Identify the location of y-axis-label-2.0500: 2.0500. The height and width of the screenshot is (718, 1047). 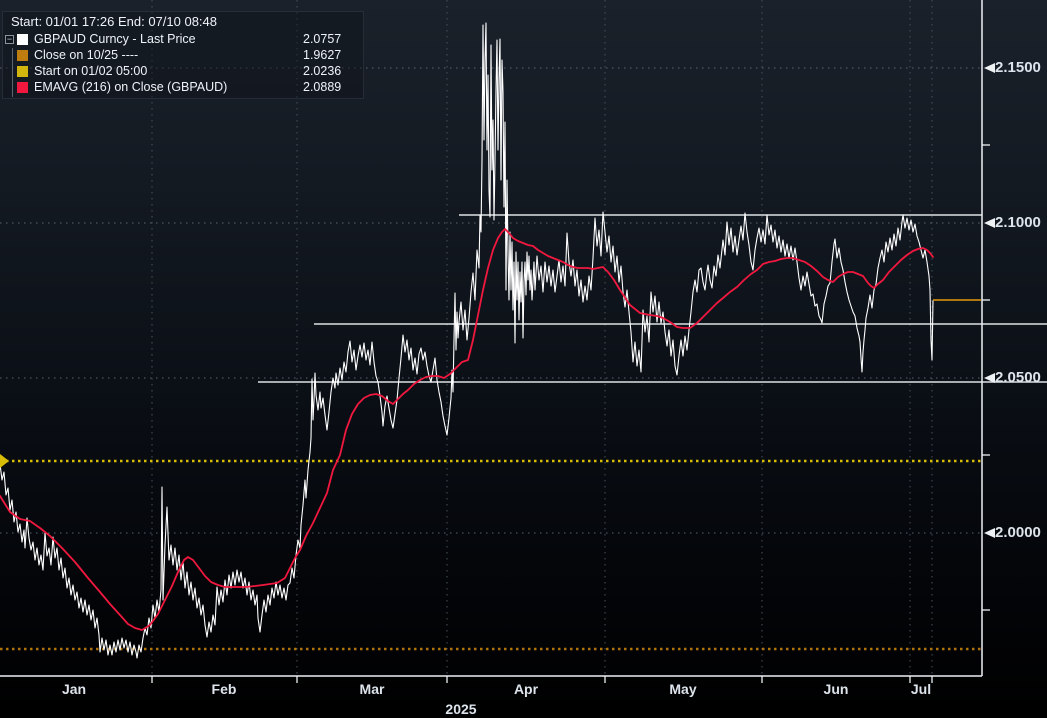
(1018, 377).